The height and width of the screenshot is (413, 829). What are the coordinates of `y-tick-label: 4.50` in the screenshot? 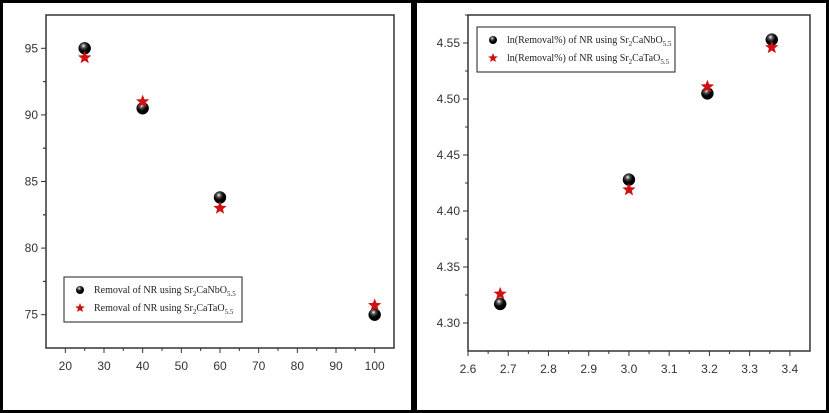 It's located at (449, 99).